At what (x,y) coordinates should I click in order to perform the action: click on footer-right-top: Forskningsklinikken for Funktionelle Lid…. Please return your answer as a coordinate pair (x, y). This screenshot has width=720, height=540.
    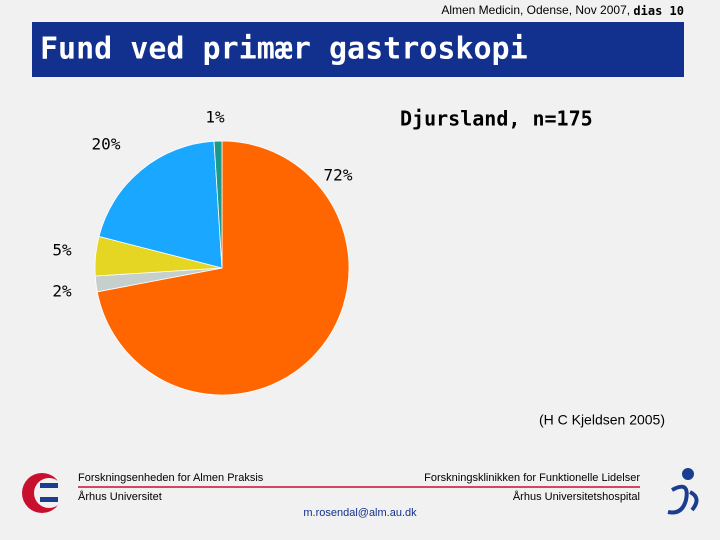
    Looking at the image, I should click on (532, 478).